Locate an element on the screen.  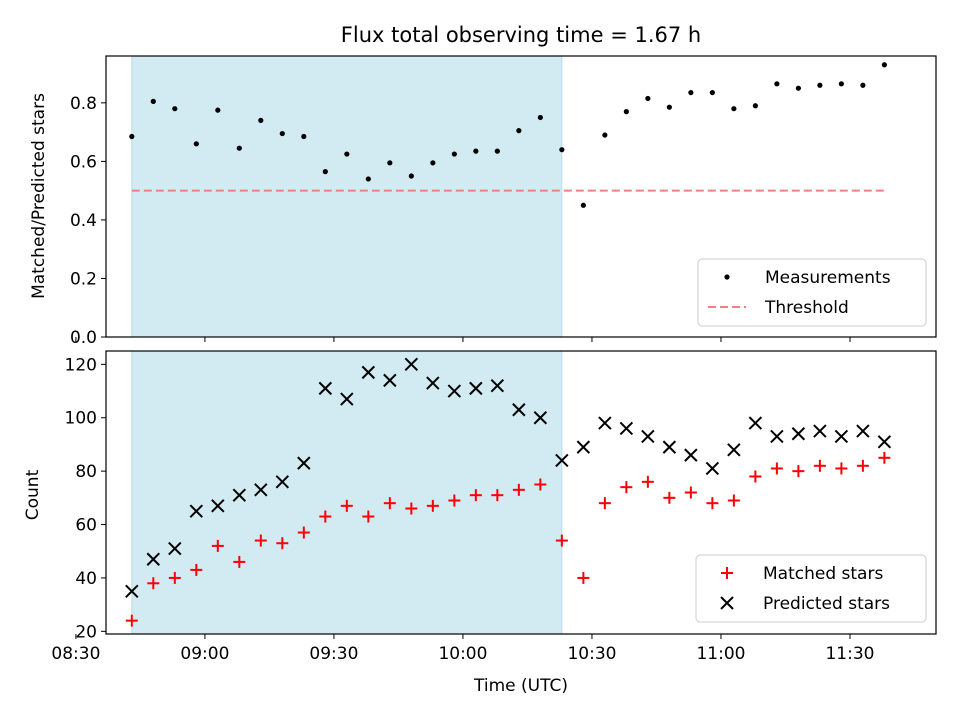
top-legend: Measurements Threshold is located at coordinates (812, 292).